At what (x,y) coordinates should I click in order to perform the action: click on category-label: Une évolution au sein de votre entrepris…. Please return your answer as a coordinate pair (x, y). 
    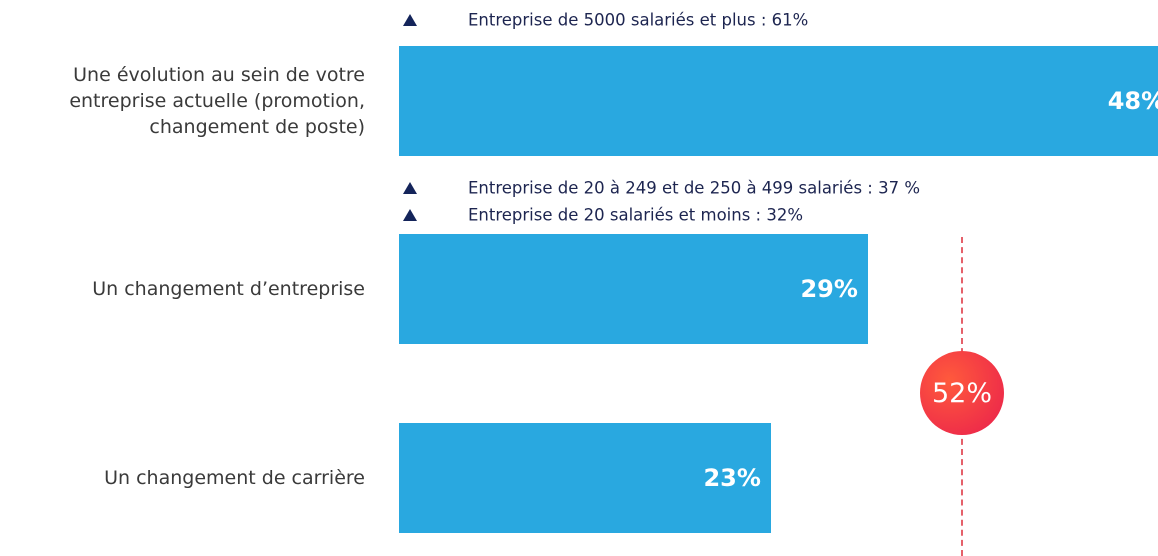
    Looking at the image, I should click on (217, 101).